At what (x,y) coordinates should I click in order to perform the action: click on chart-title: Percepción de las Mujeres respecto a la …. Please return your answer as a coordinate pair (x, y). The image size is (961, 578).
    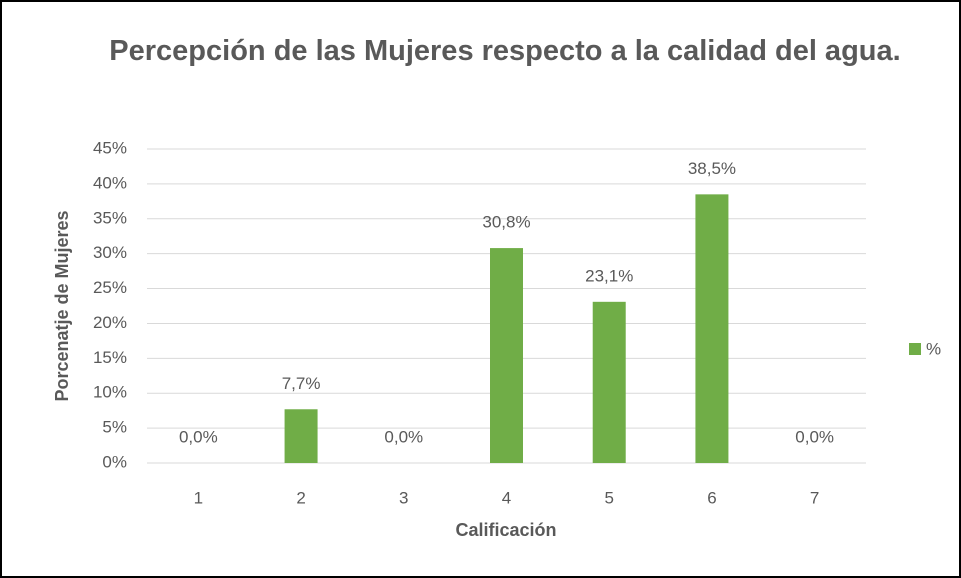
    Looking at the image, I should click on (505, 51).